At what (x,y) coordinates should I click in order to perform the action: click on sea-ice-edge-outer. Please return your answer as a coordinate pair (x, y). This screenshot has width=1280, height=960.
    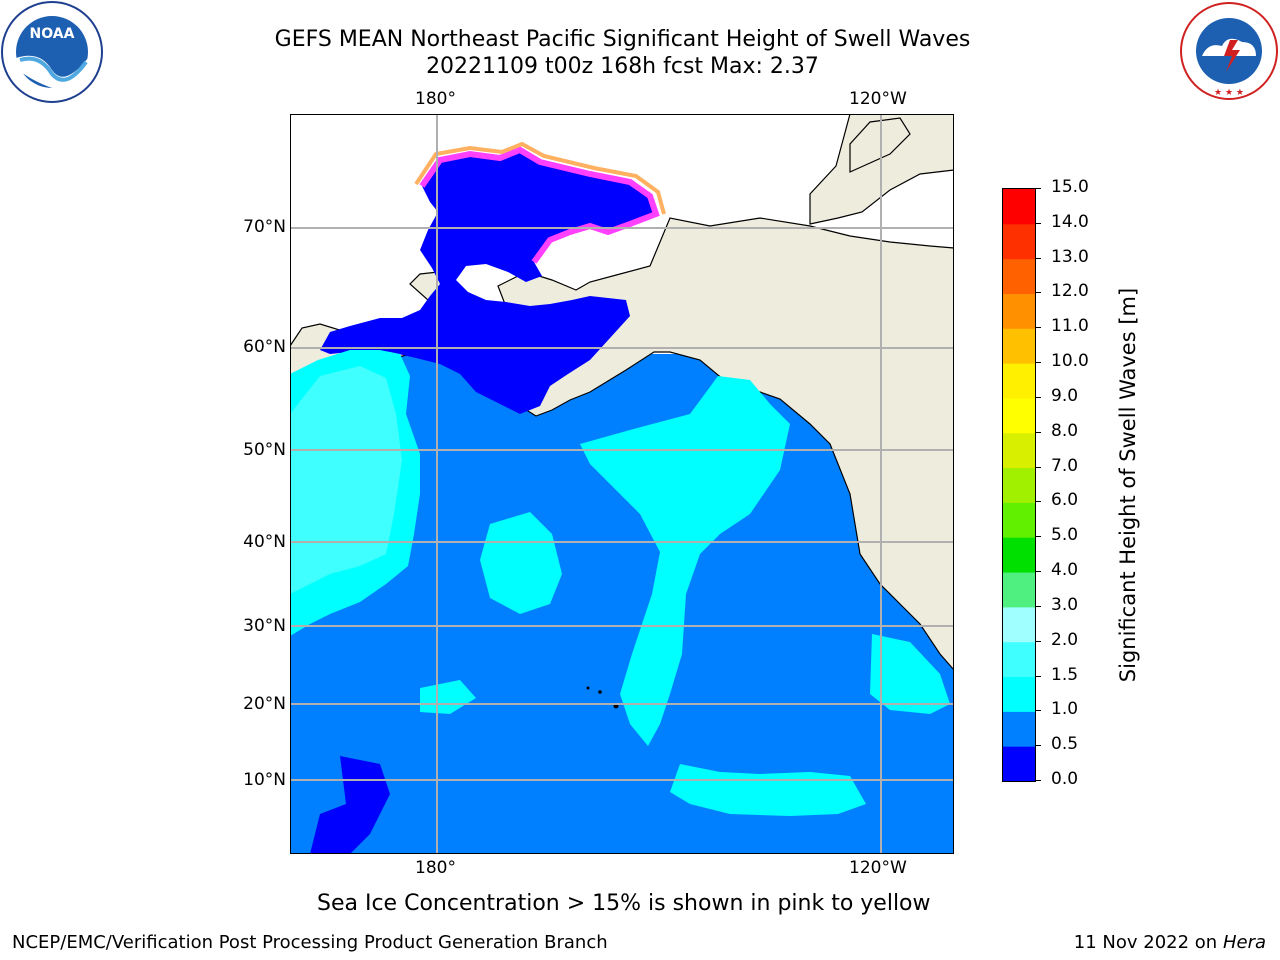
    Looking at the image, I should click on (540, 178).